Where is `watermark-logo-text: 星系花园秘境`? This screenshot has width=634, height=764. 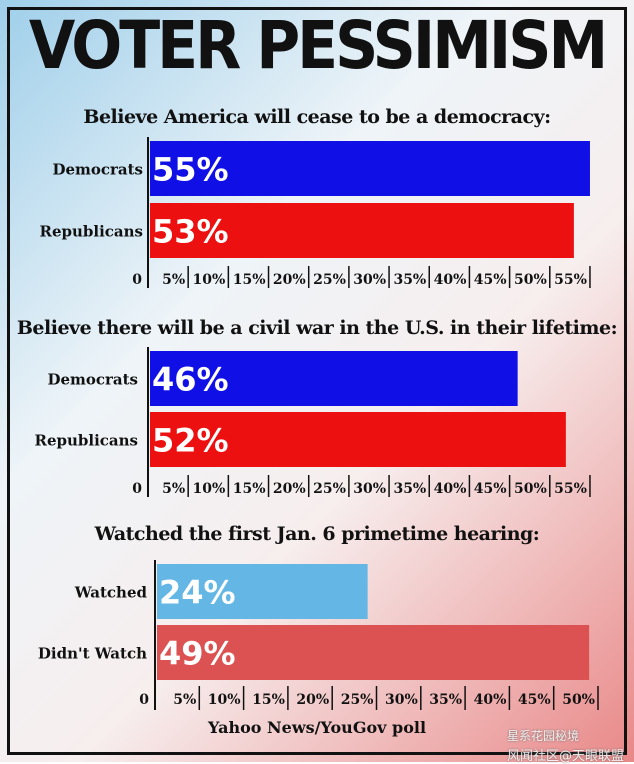
watermark-logo-text: 星系花园秘境 is located at coordinates (542, 736).